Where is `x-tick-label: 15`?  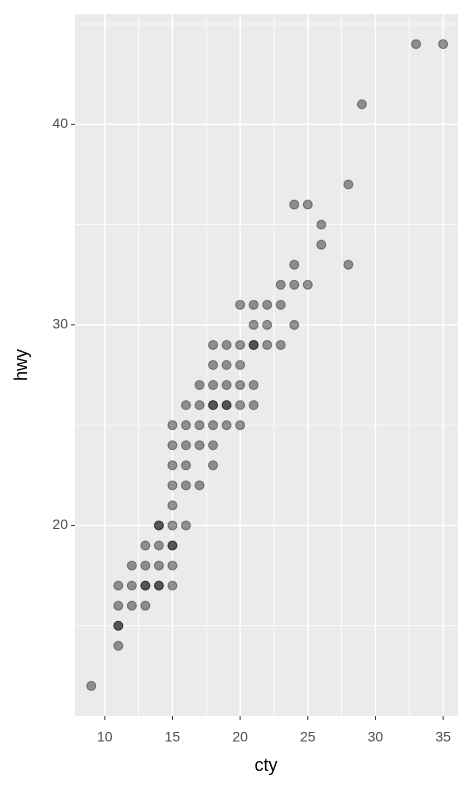
x-tick-label: 15 is located at coordinates (173, 737).